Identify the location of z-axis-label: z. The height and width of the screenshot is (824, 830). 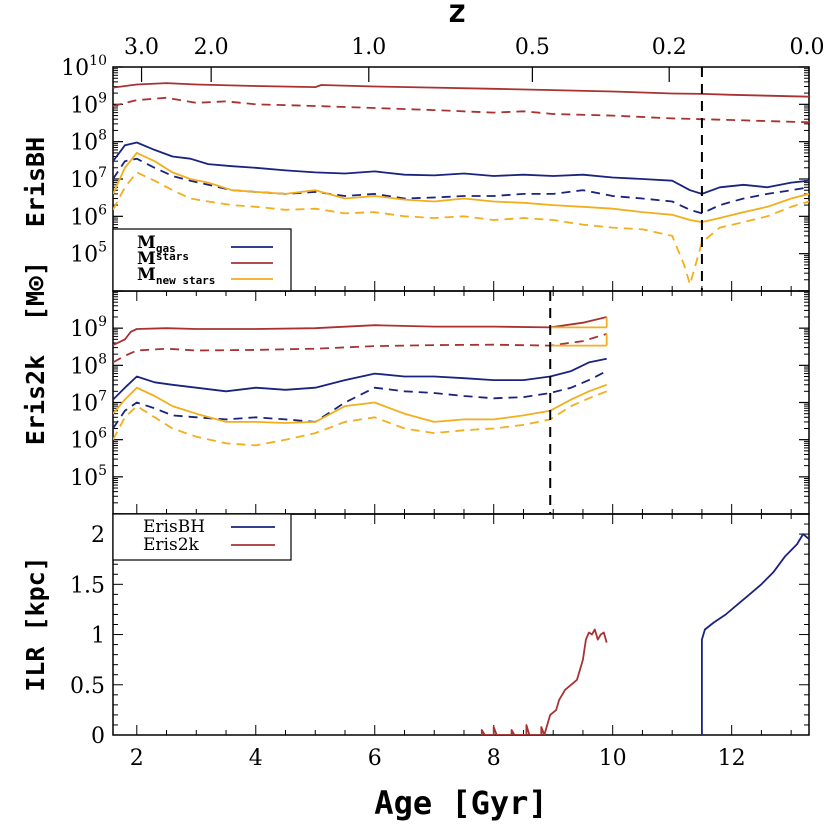
(456, 15).